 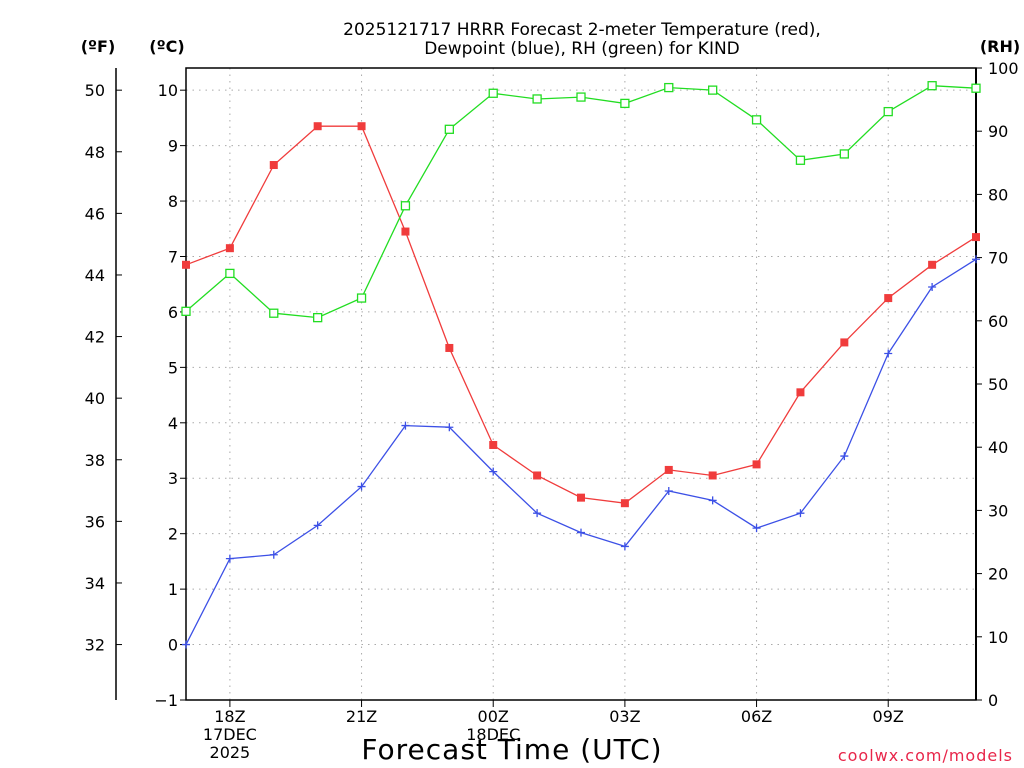 I want to click on fahrenheit-unit-label: (ºF), so click(x=98, y=46).